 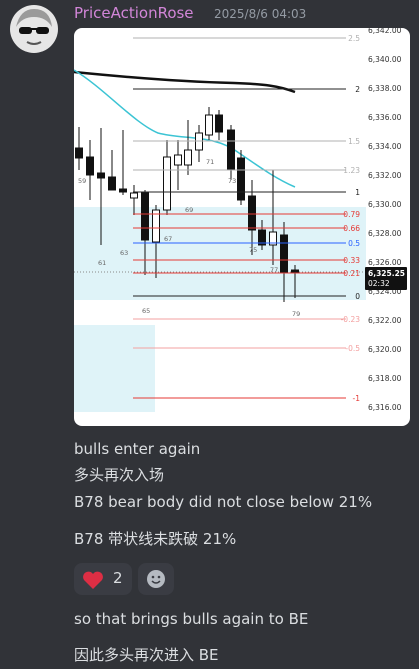 I want to click on bar-number: 59, so click(x=82, y=181).